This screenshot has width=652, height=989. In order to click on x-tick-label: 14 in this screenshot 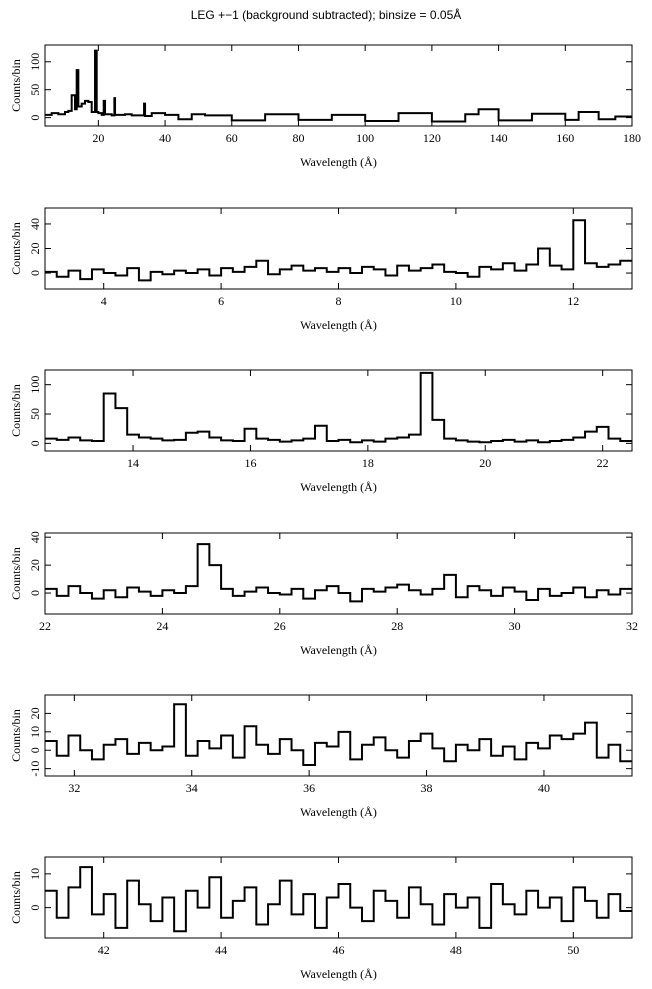, I will do `click(133, 463)`.